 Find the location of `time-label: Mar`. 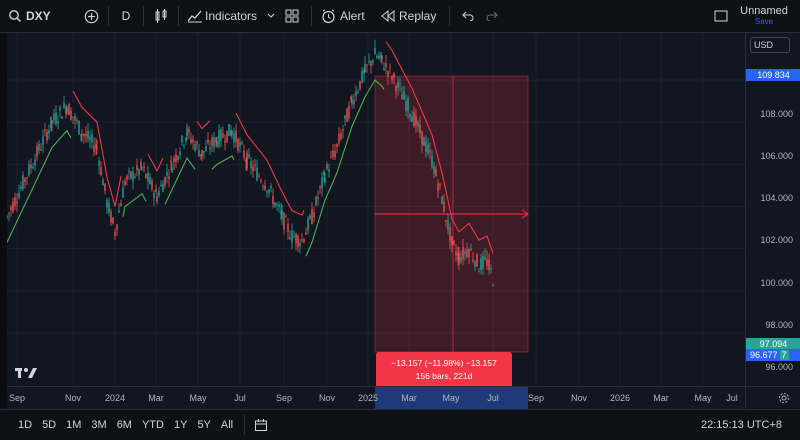

time-label: Mar is located at coordinates (661, 398).